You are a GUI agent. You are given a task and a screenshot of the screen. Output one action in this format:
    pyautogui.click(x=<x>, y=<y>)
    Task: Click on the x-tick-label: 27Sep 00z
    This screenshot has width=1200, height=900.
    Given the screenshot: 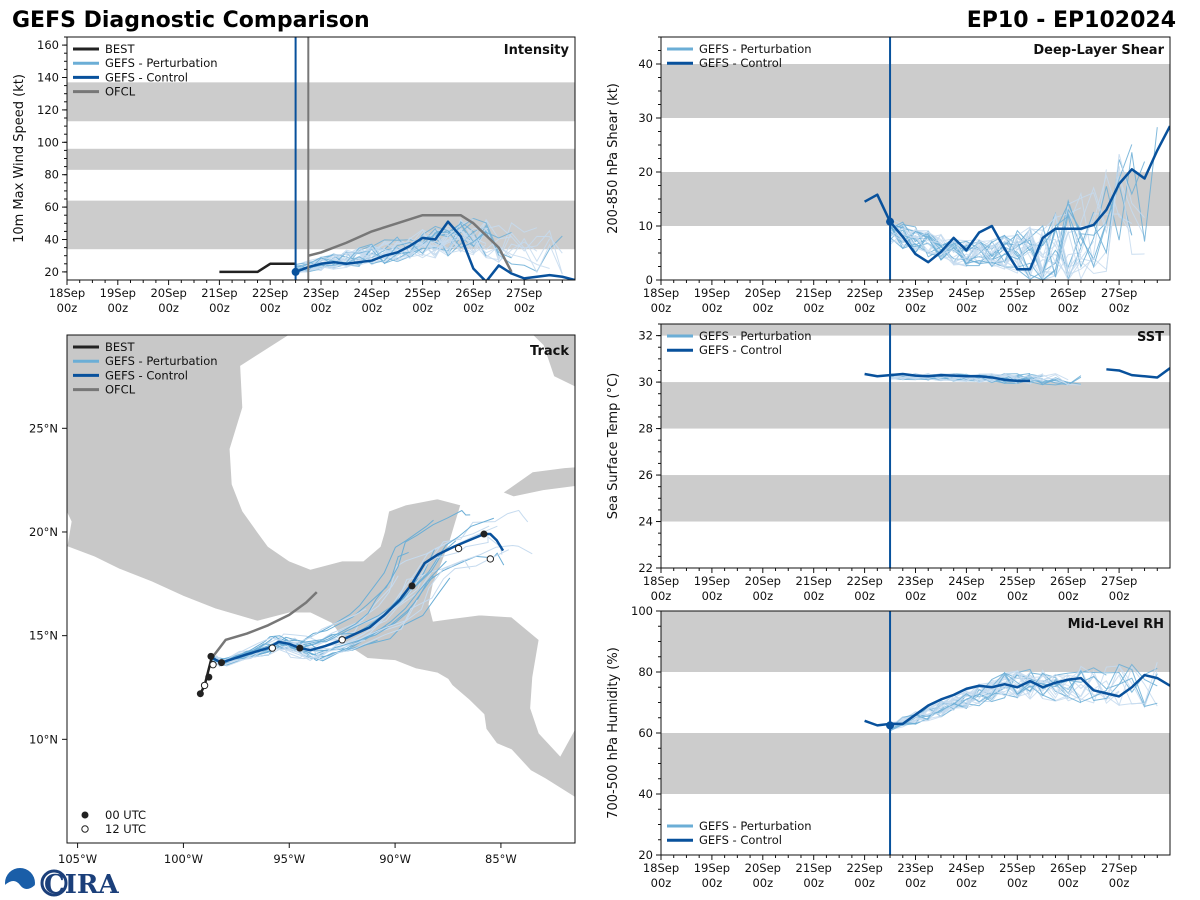 What is the action you would take?
    pyautogui.click(x=1119, y=300)
    